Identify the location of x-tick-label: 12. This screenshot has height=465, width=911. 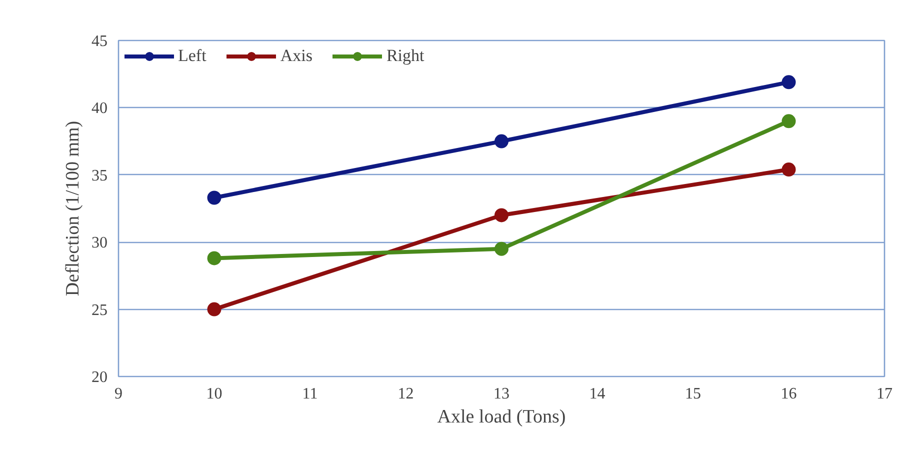
(406, 394).